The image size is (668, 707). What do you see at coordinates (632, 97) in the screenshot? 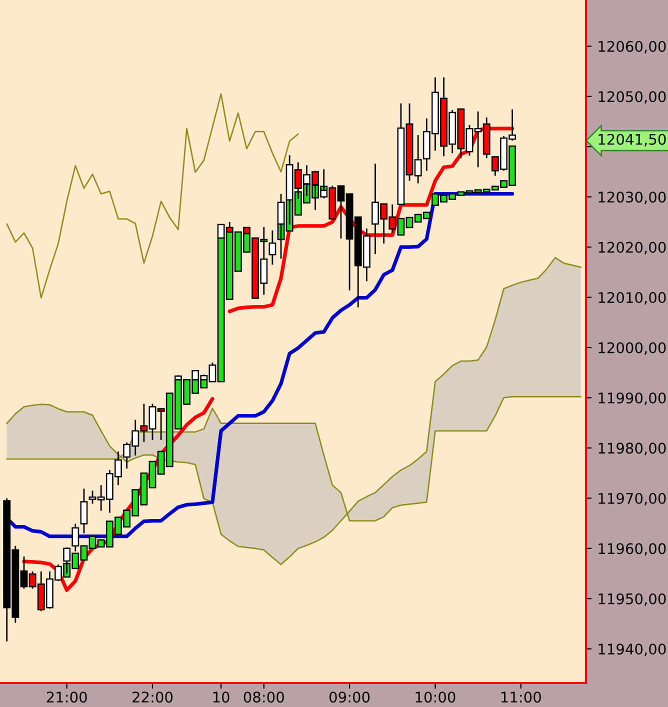
I see `y-tick-label: 12050,00` at bounding box center [632, 97].